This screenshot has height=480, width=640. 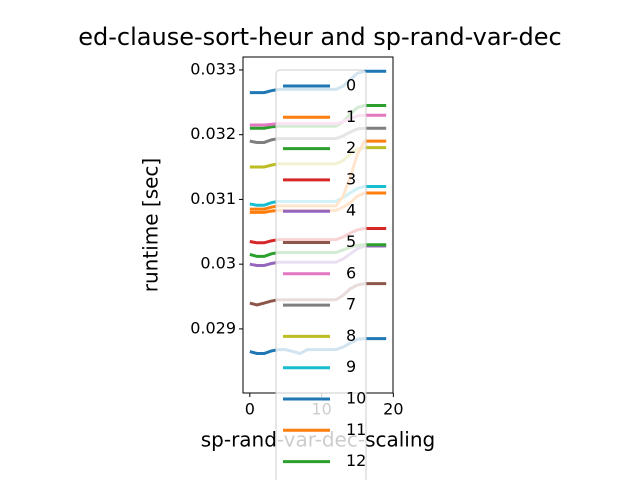 I want to click on y-tick-label: 0.031, so click(x=213, y=198).